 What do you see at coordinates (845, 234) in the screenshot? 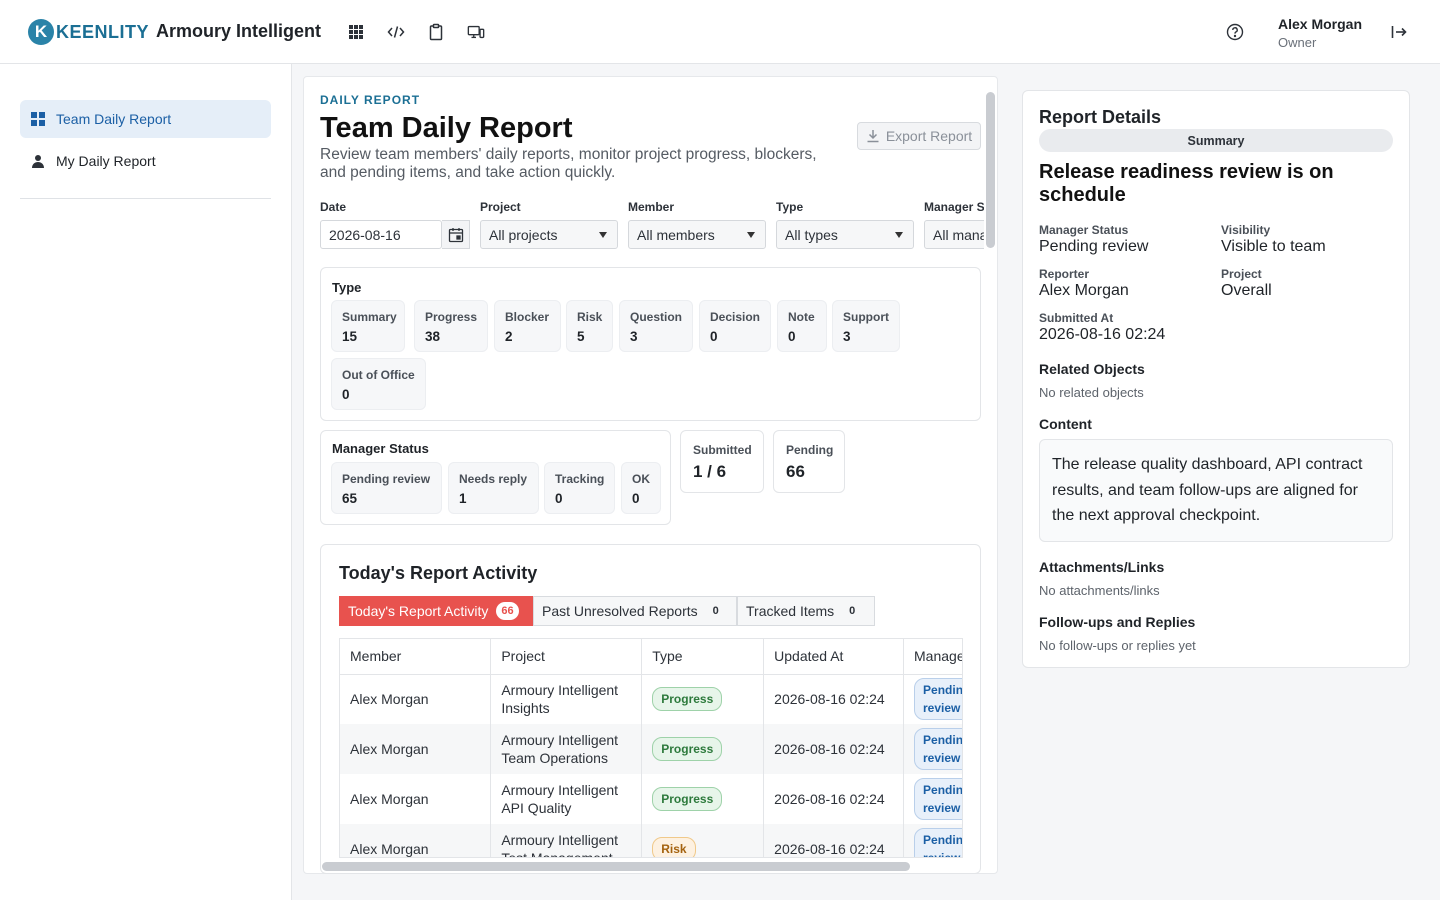
I see `type-filter-select: All types` at bounding box center [845, 234].